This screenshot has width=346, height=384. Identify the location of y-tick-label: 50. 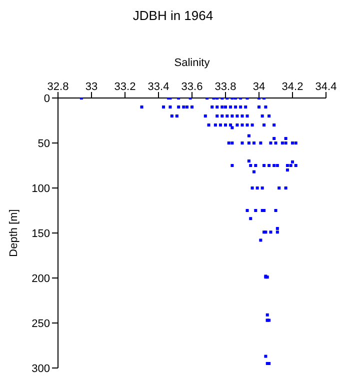
(44, 144).